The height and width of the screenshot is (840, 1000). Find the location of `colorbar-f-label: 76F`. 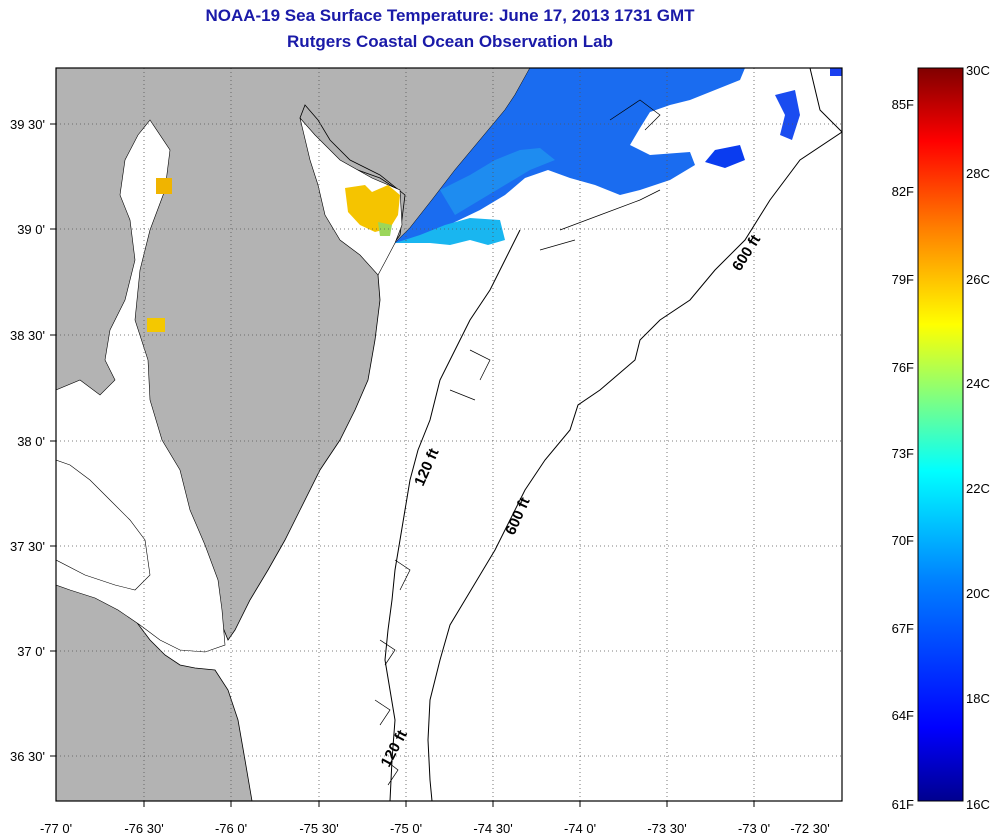

colorbar-f-label: 76F is located at coordinates (903, 367).